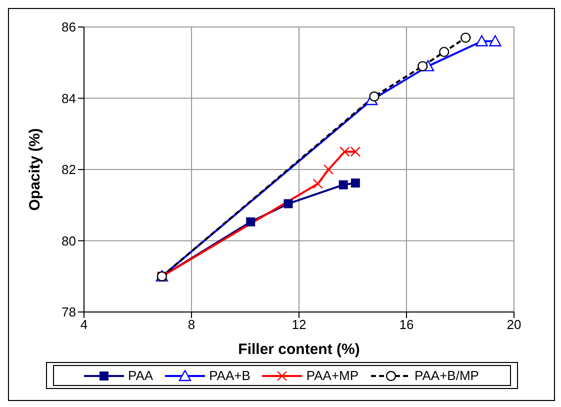 This screenshot has height=407, width=561. What do you see at coordinates (229, 375) in the screenshot?
I see `legend-label: PAA+B` at bounding box center [229, 375].